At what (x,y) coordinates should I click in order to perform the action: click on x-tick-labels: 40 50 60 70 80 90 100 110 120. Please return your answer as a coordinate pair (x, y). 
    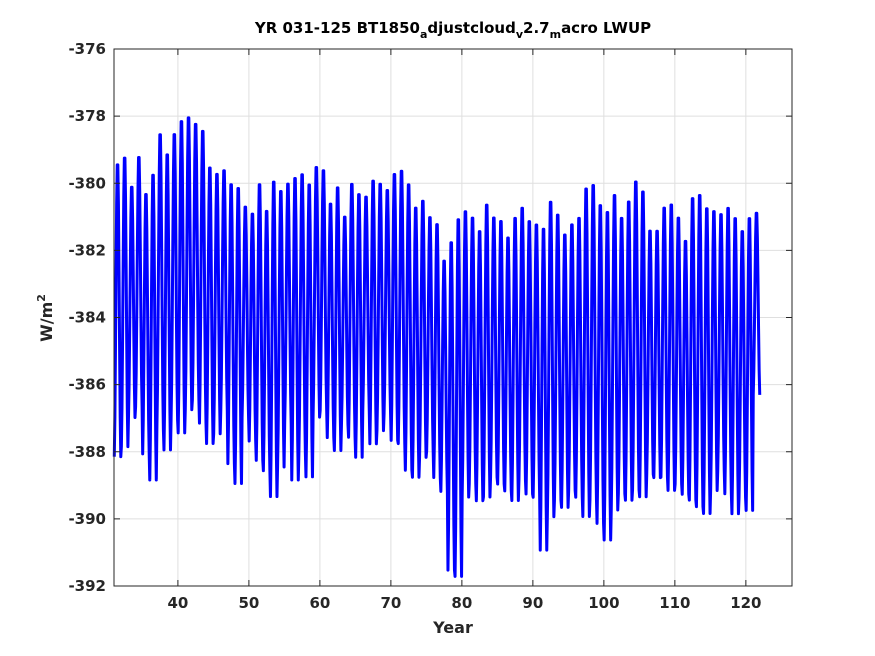
    Looking at the image, I should click on (464, 603).